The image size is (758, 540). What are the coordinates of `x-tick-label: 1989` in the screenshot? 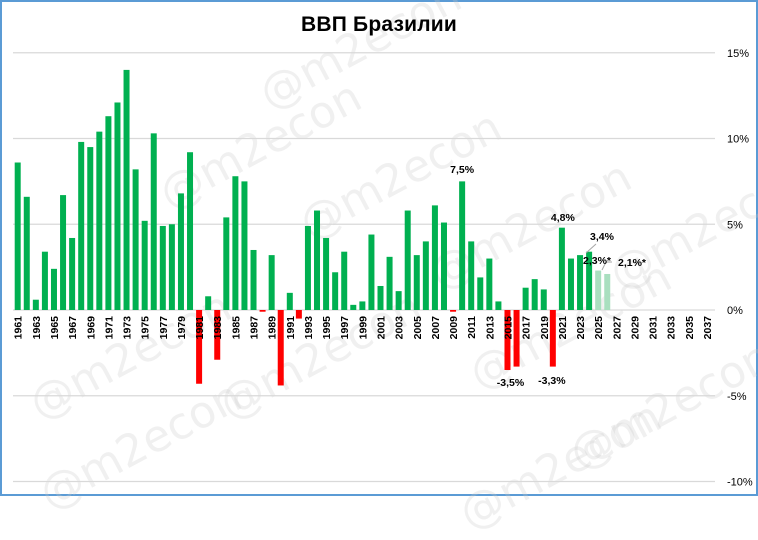 It's located at (273, 328).